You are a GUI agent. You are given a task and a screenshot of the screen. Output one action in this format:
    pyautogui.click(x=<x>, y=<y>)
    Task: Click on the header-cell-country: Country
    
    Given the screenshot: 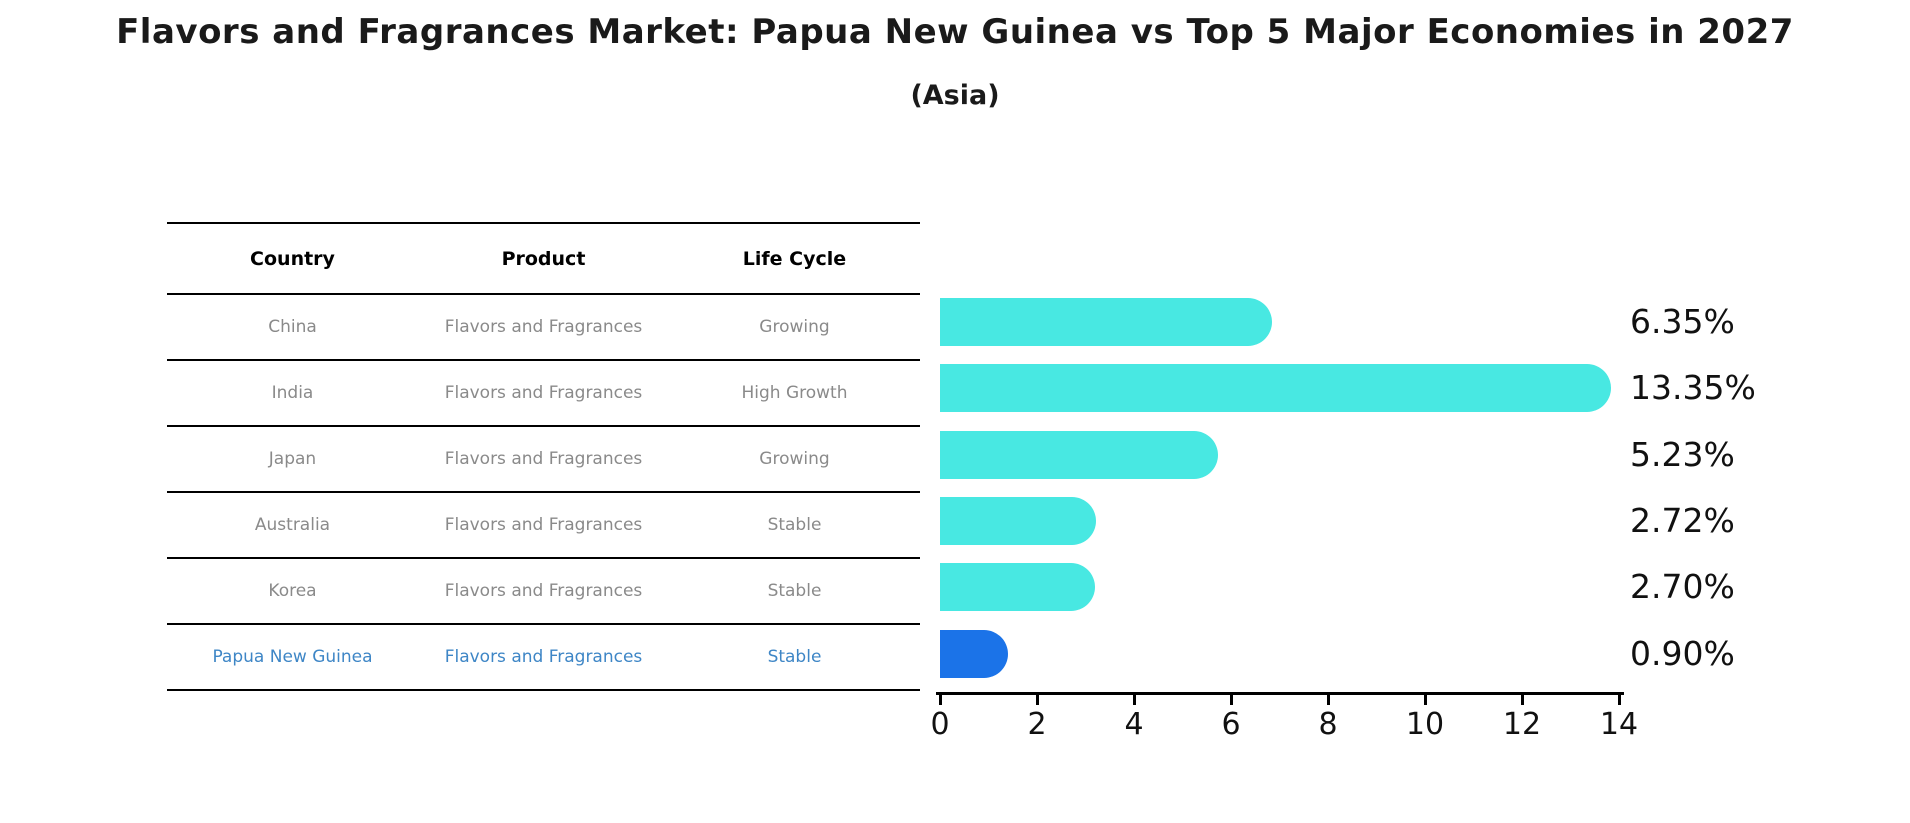 What is the action you would take?
    pyautogui.click(x=292, y=258)
    